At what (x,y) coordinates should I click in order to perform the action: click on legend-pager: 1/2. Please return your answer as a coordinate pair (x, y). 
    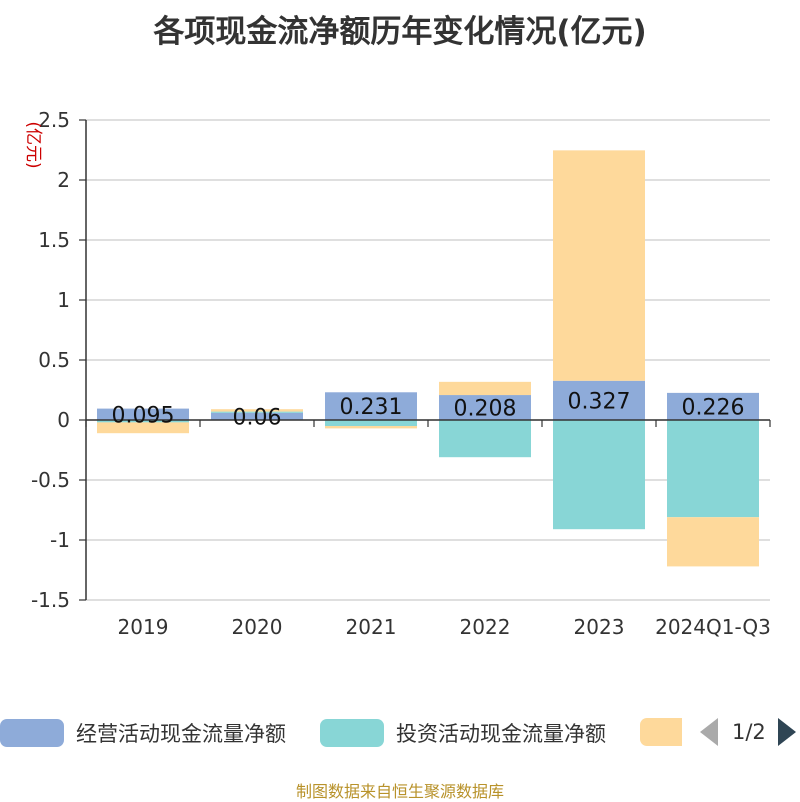
    Looking at the image, I should click on (748, 732).